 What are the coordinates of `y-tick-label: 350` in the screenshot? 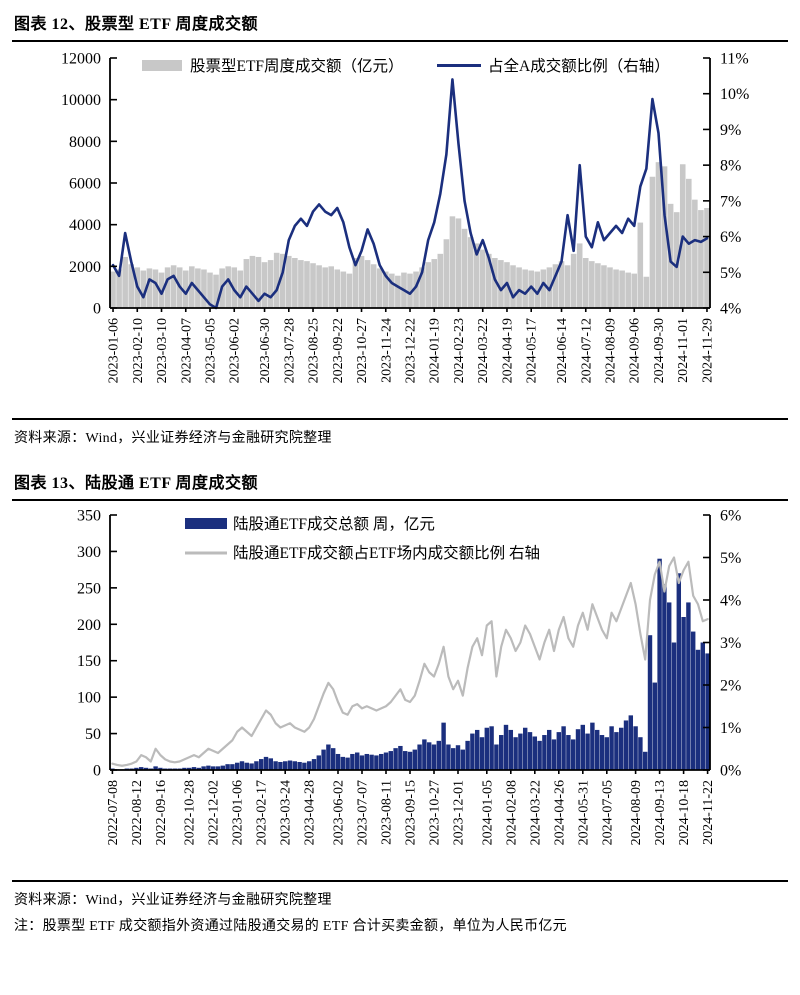 It's located at (89, 516).